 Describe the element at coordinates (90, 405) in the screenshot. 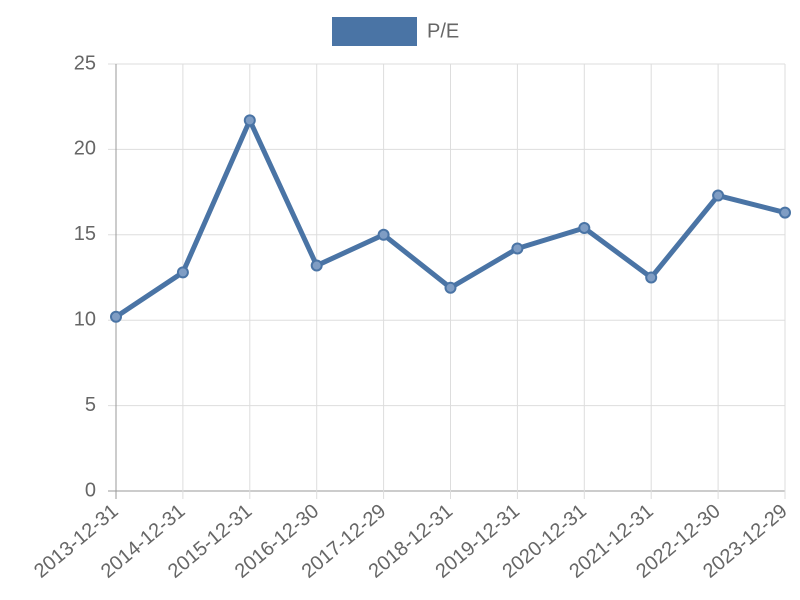

I see `y-tick-label: 5` at that location.